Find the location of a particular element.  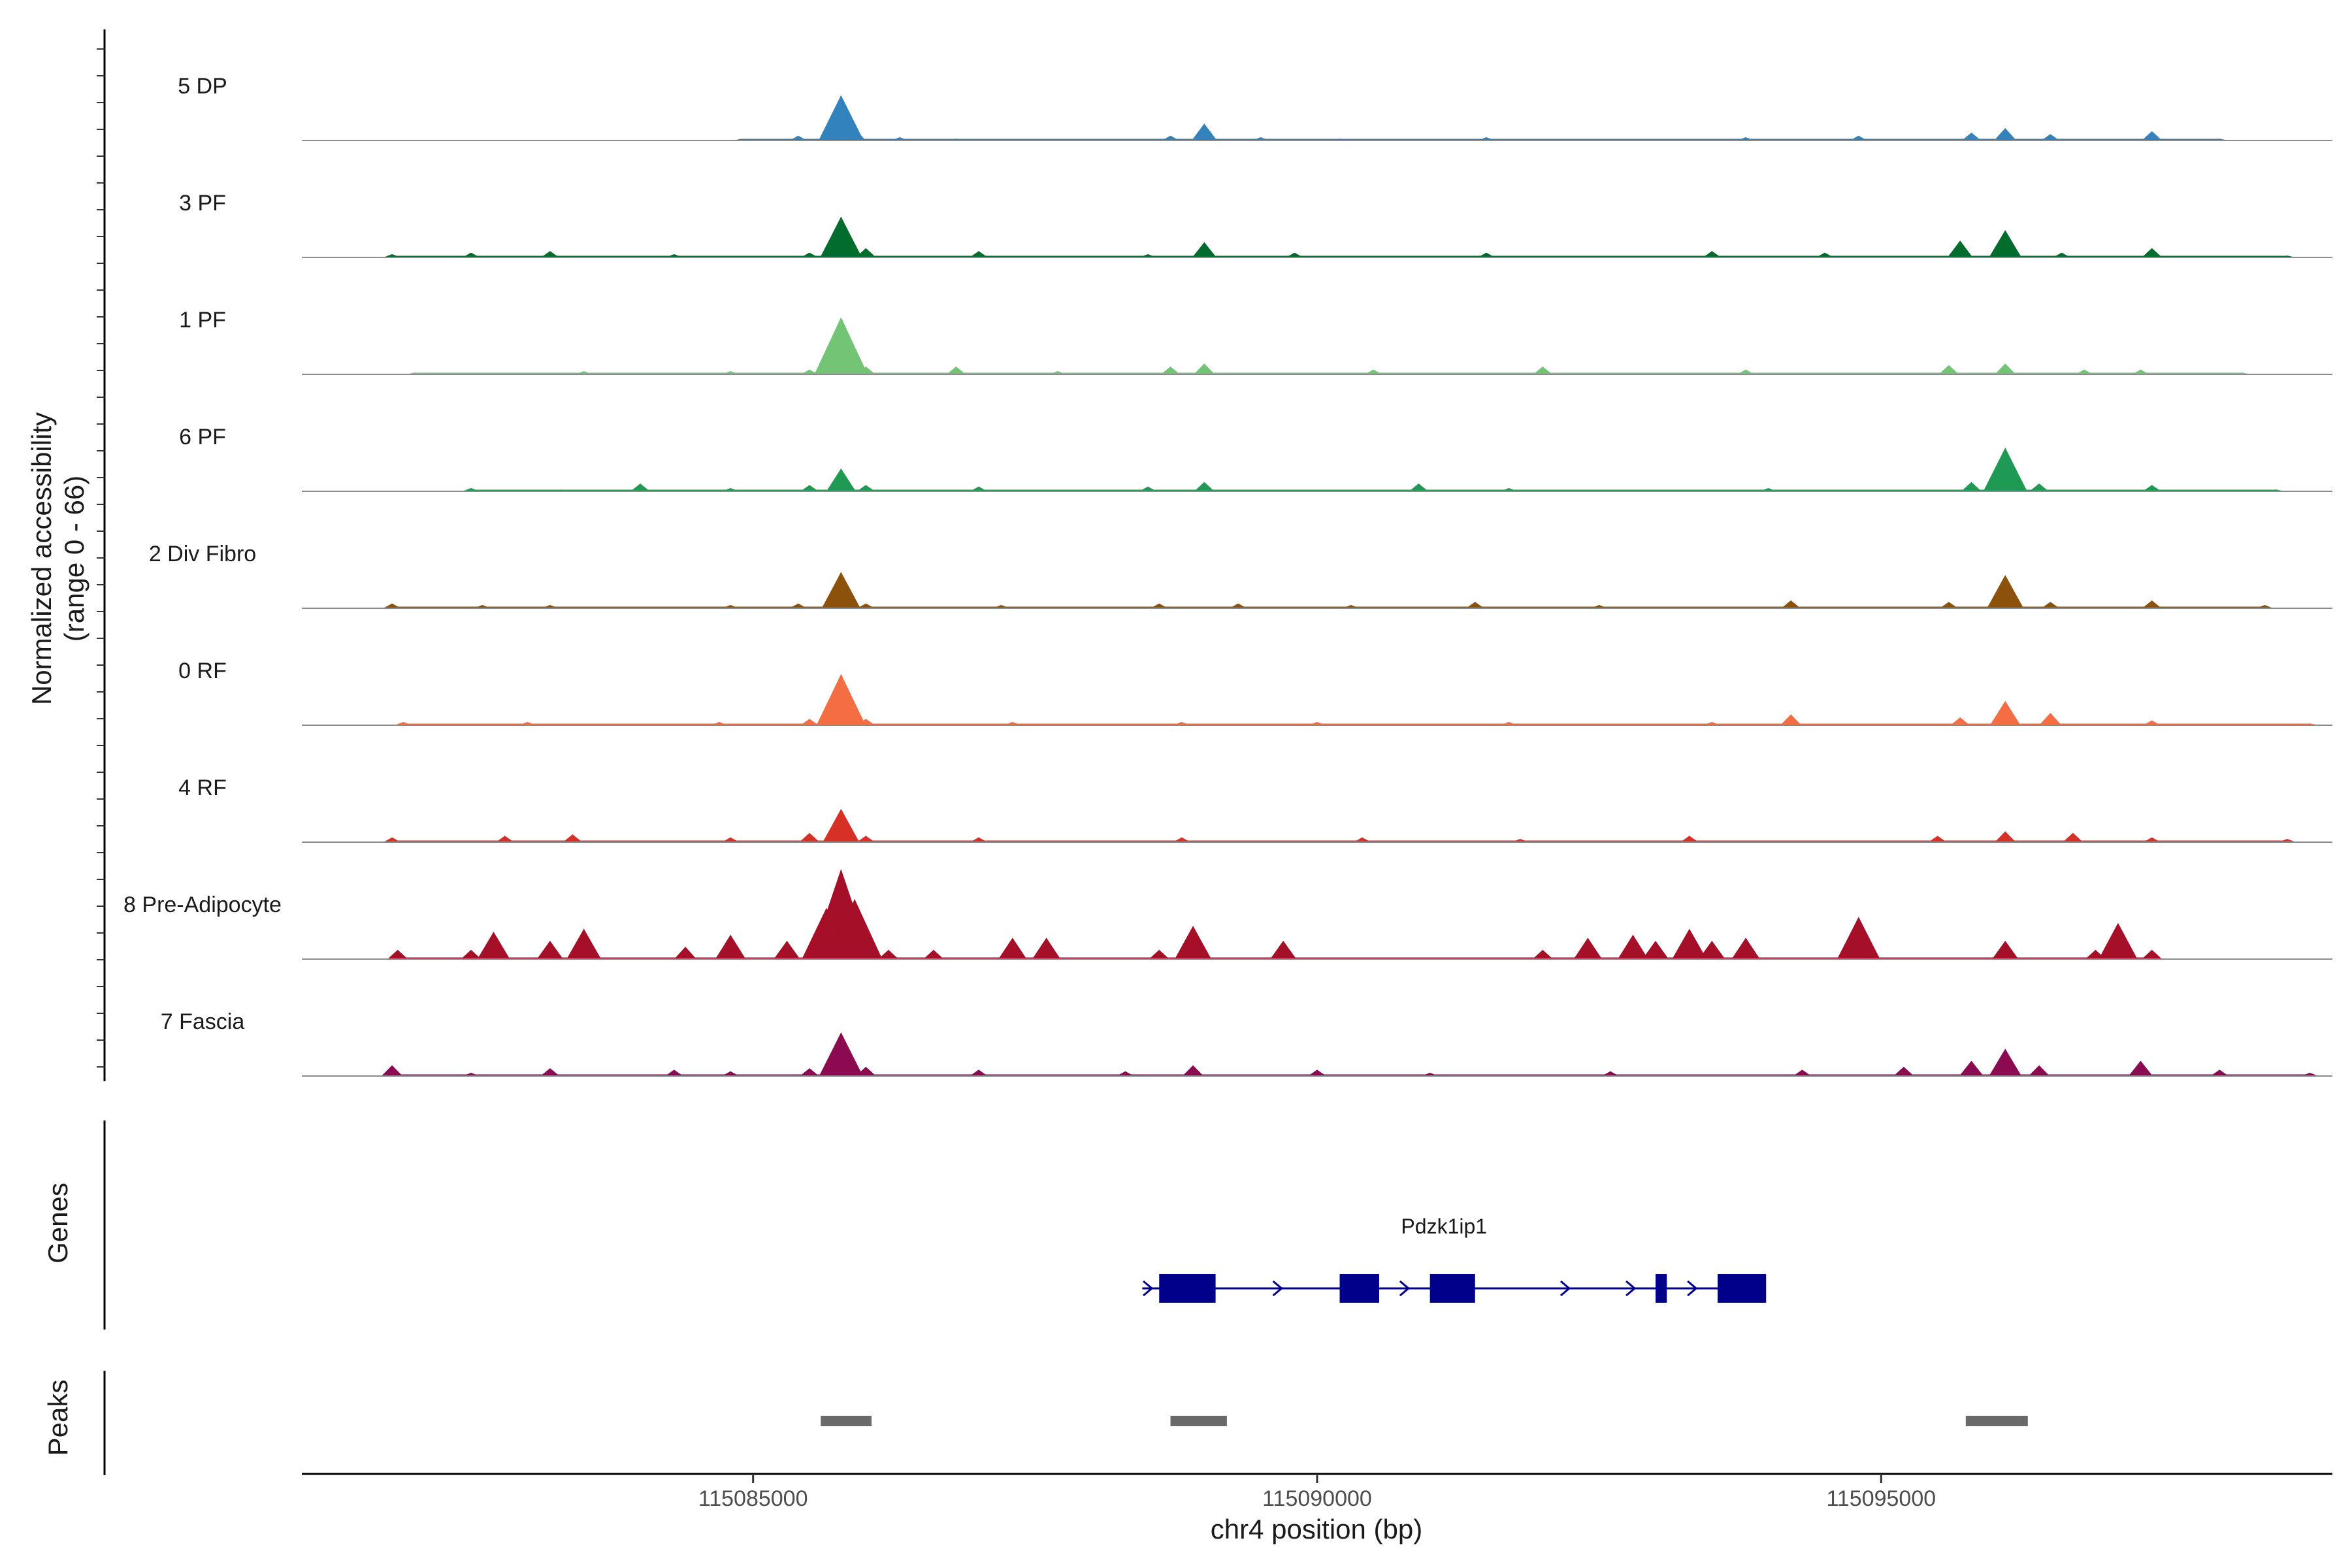

track-7-fascia: 7 Fascia is located at coordinates (1246, 1043).